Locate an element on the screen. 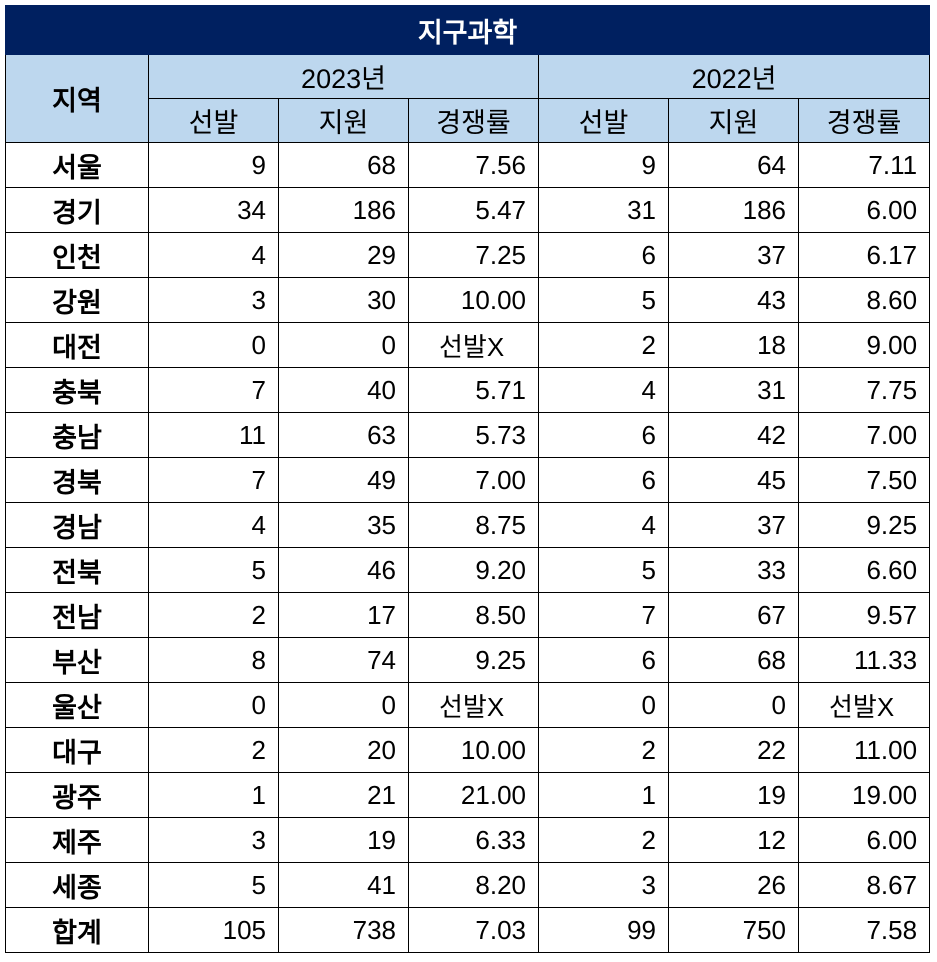 The width and height of the screenshot is (937, 962). ratio-cell-2022: 6.00 is located at coordinates (864, 210).